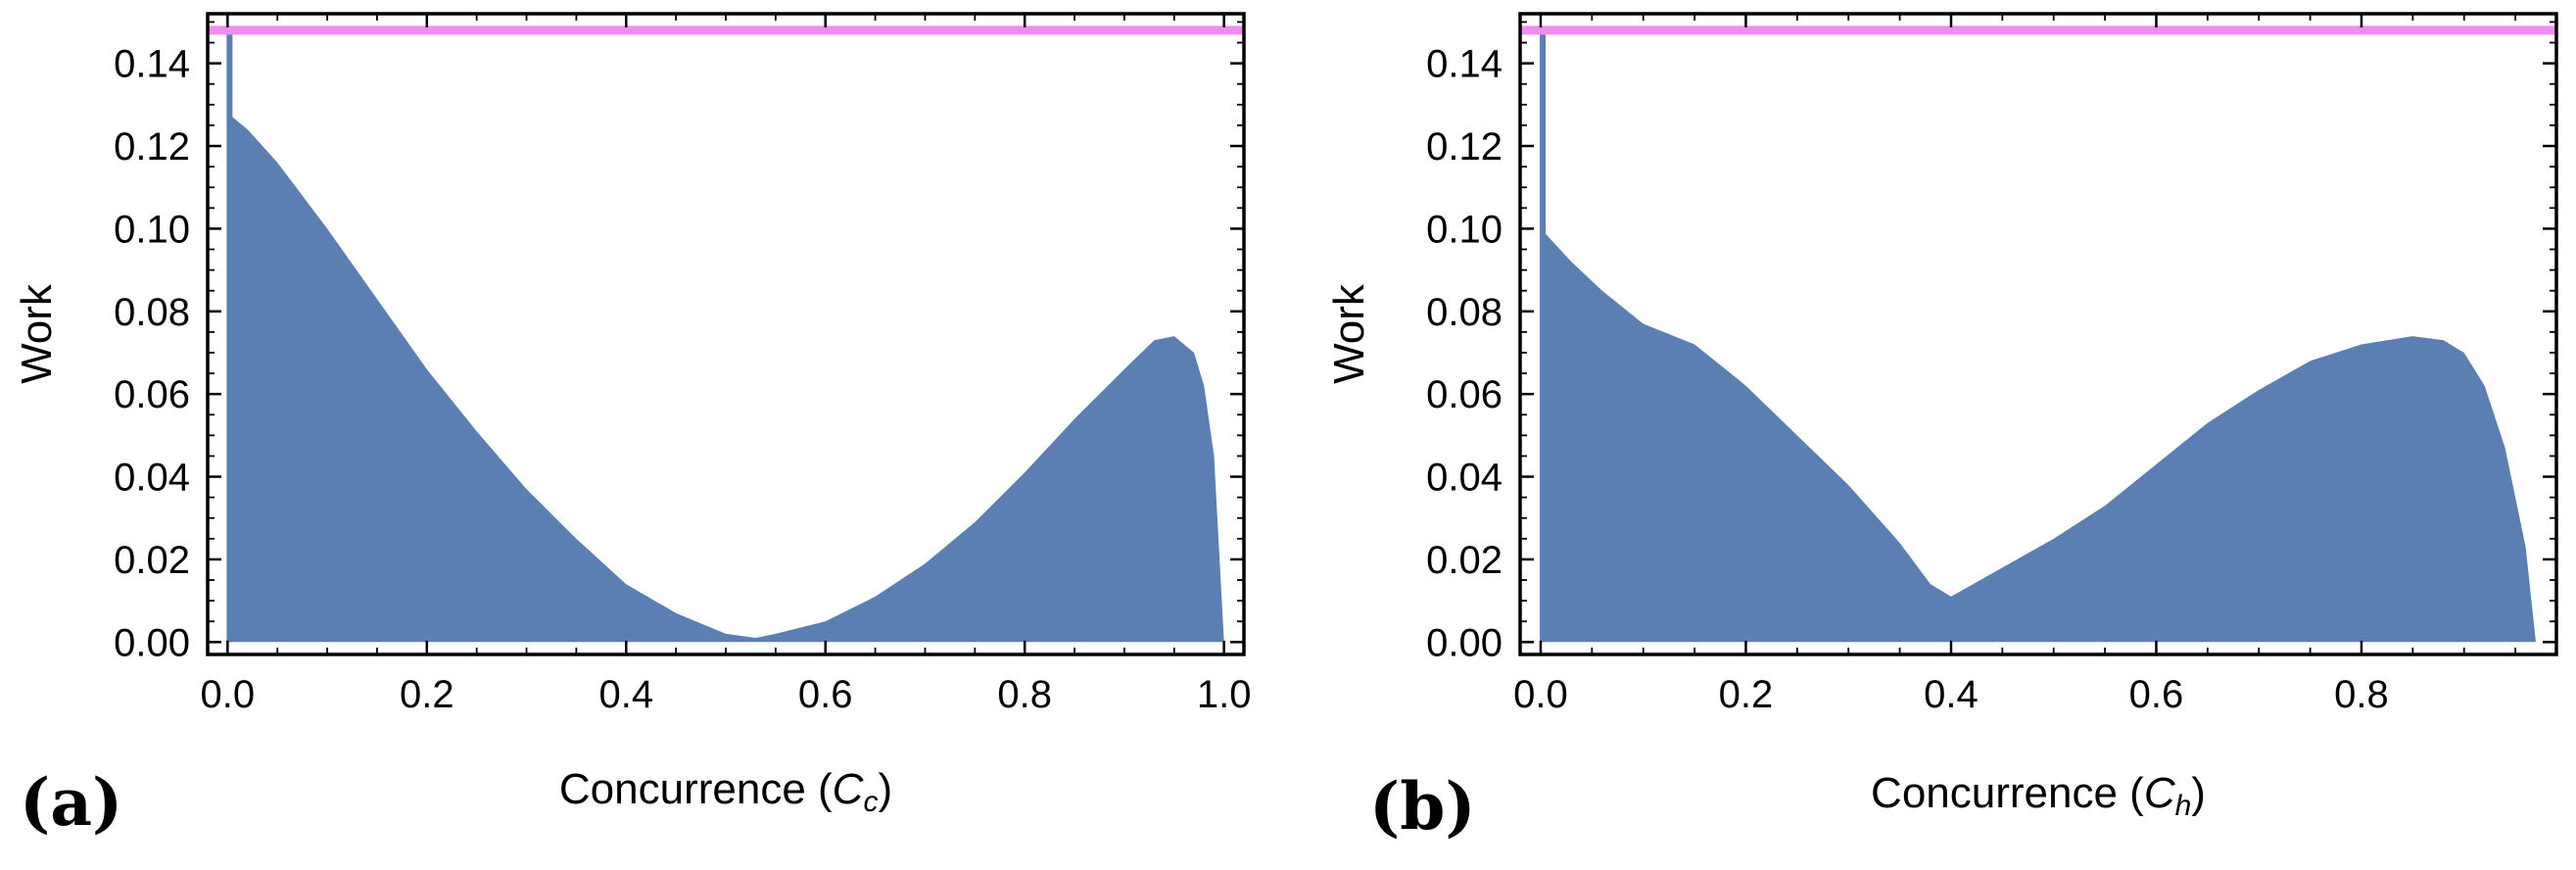  Describe the element at coordinates (885, 789) in the screenshot. I see `x-axis-title-a-suffix: )` at that location.